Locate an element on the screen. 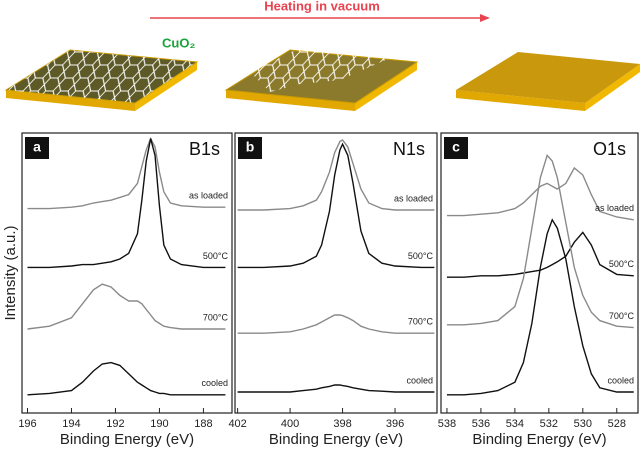 This screenshot has width=642, height=454. x-tick-label: 194 is located at coordinates (71, 424).